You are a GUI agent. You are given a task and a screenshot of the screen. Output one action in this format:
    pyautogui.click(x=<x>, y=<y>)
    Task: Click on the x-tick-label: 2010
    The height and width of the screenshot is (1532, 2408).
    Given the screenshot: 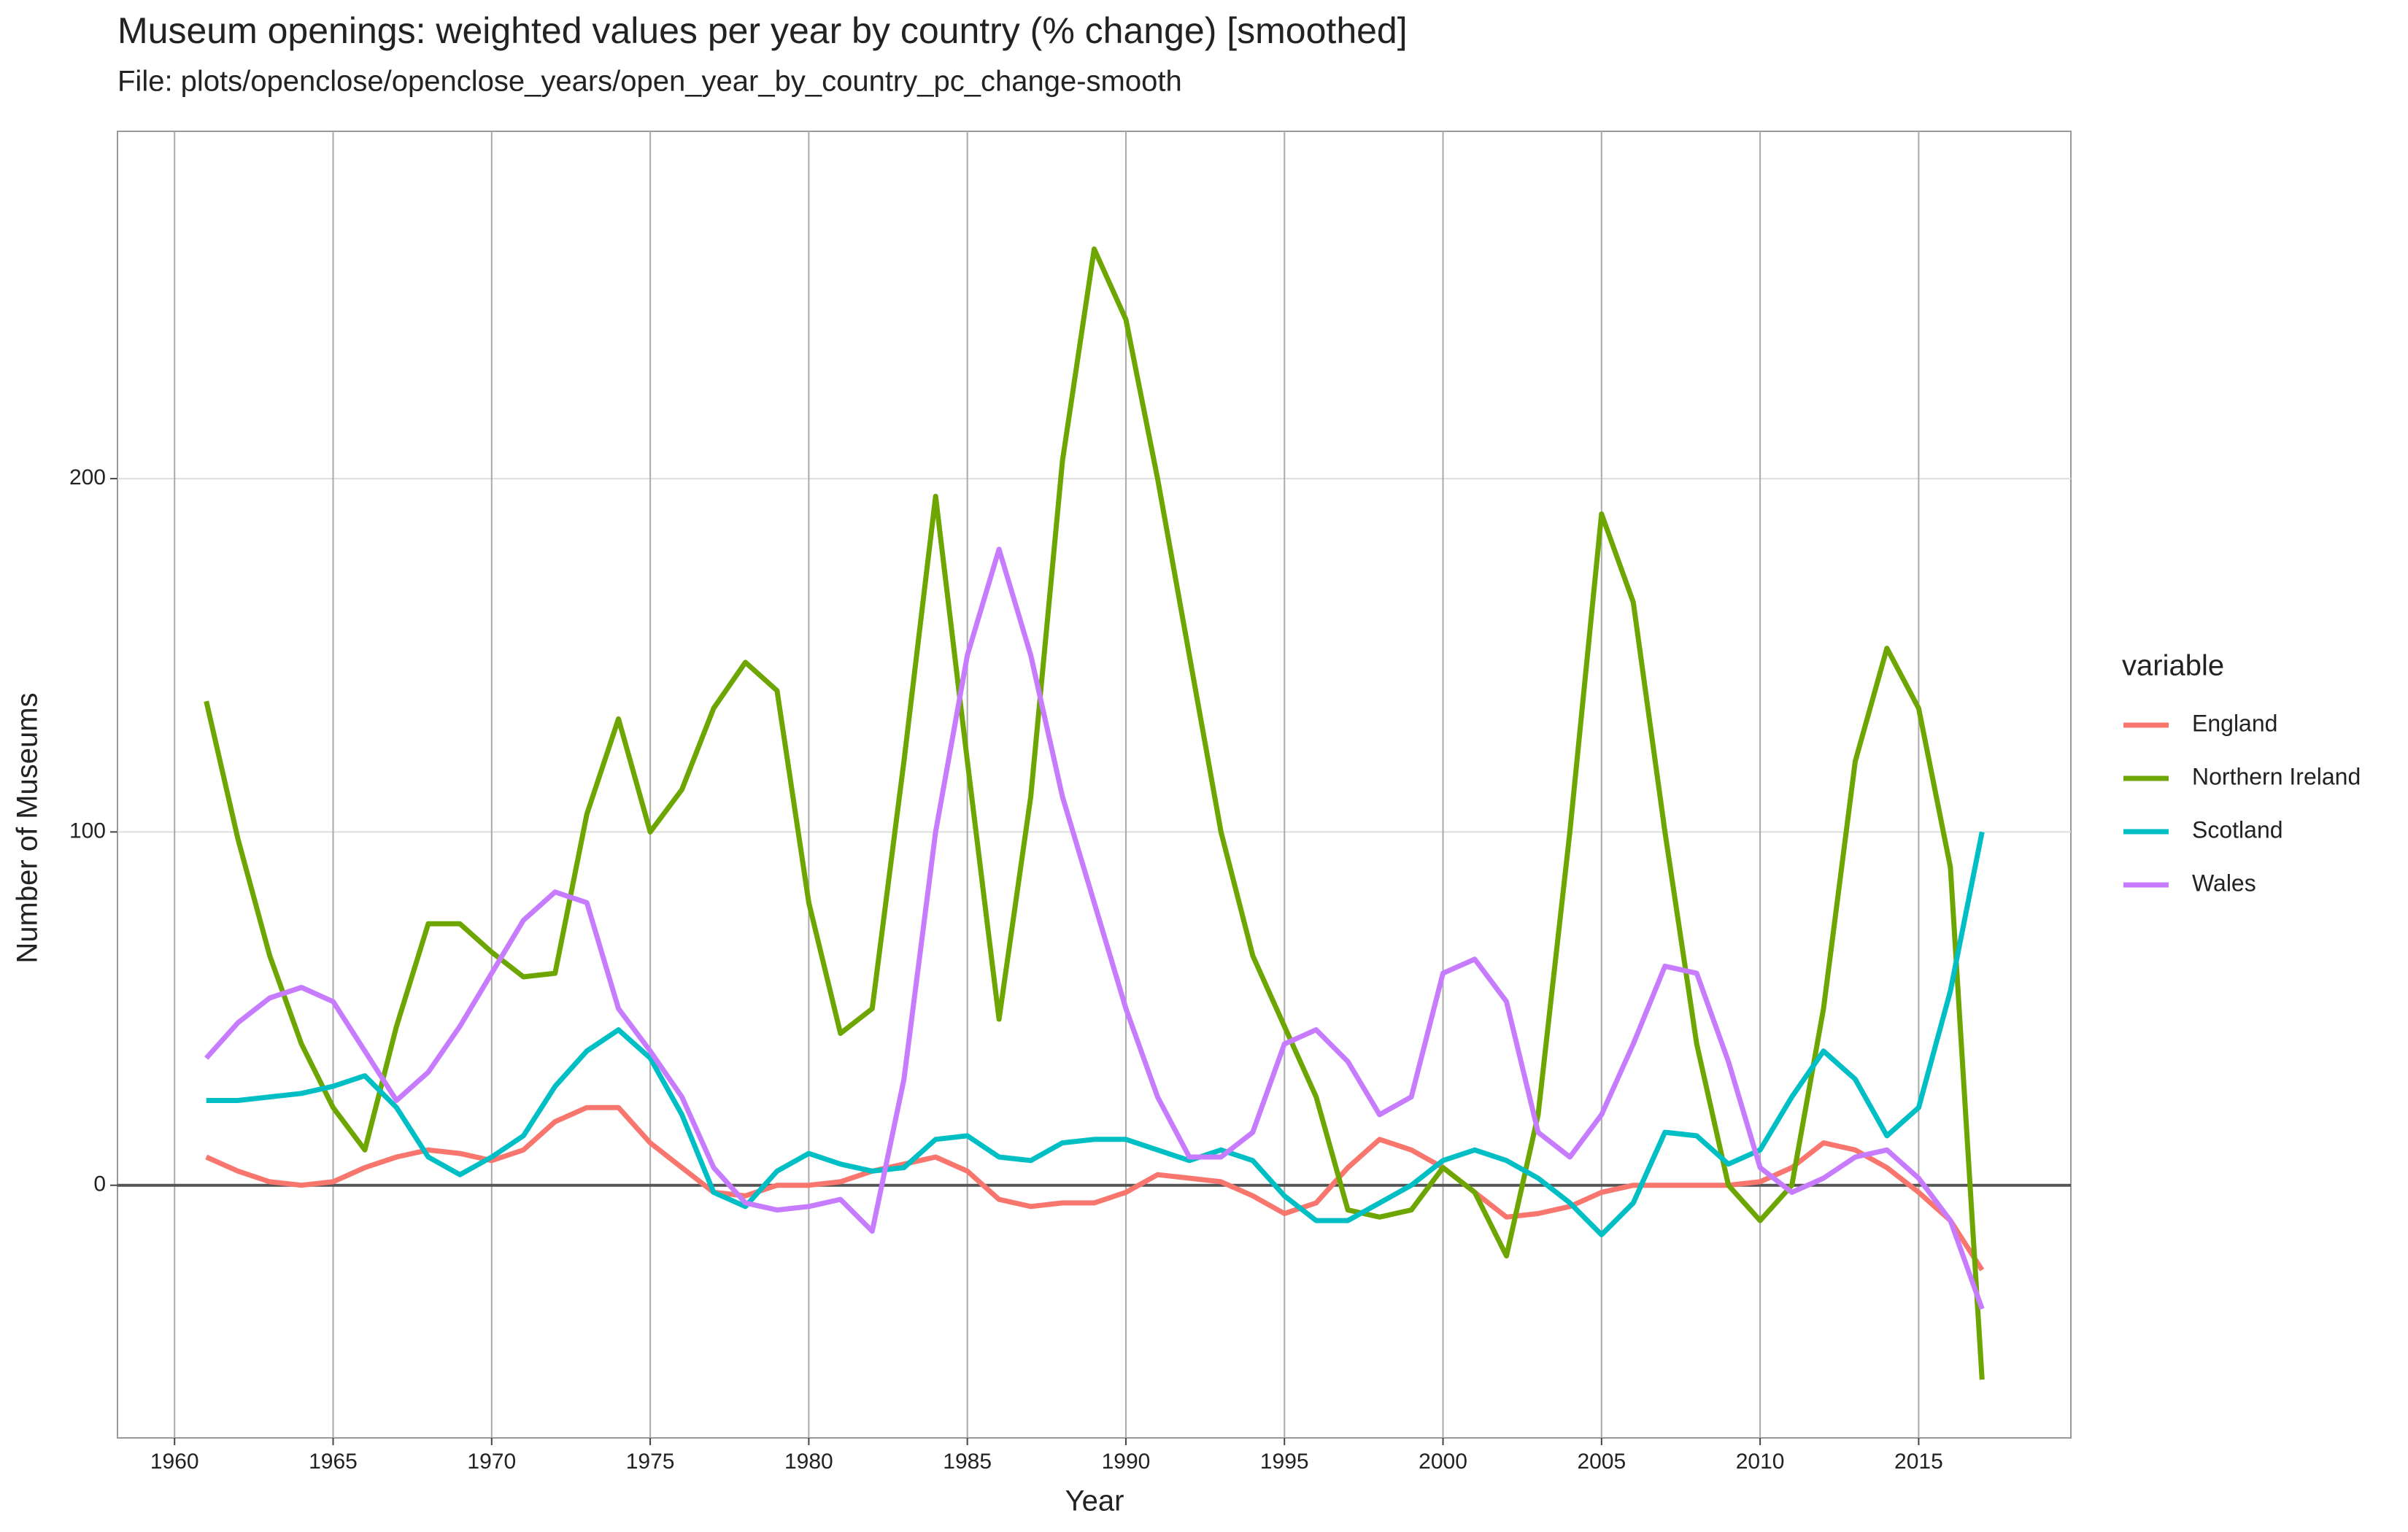 What is the action you would take?
    pyautogui.click(x=1760, y=1462)
    